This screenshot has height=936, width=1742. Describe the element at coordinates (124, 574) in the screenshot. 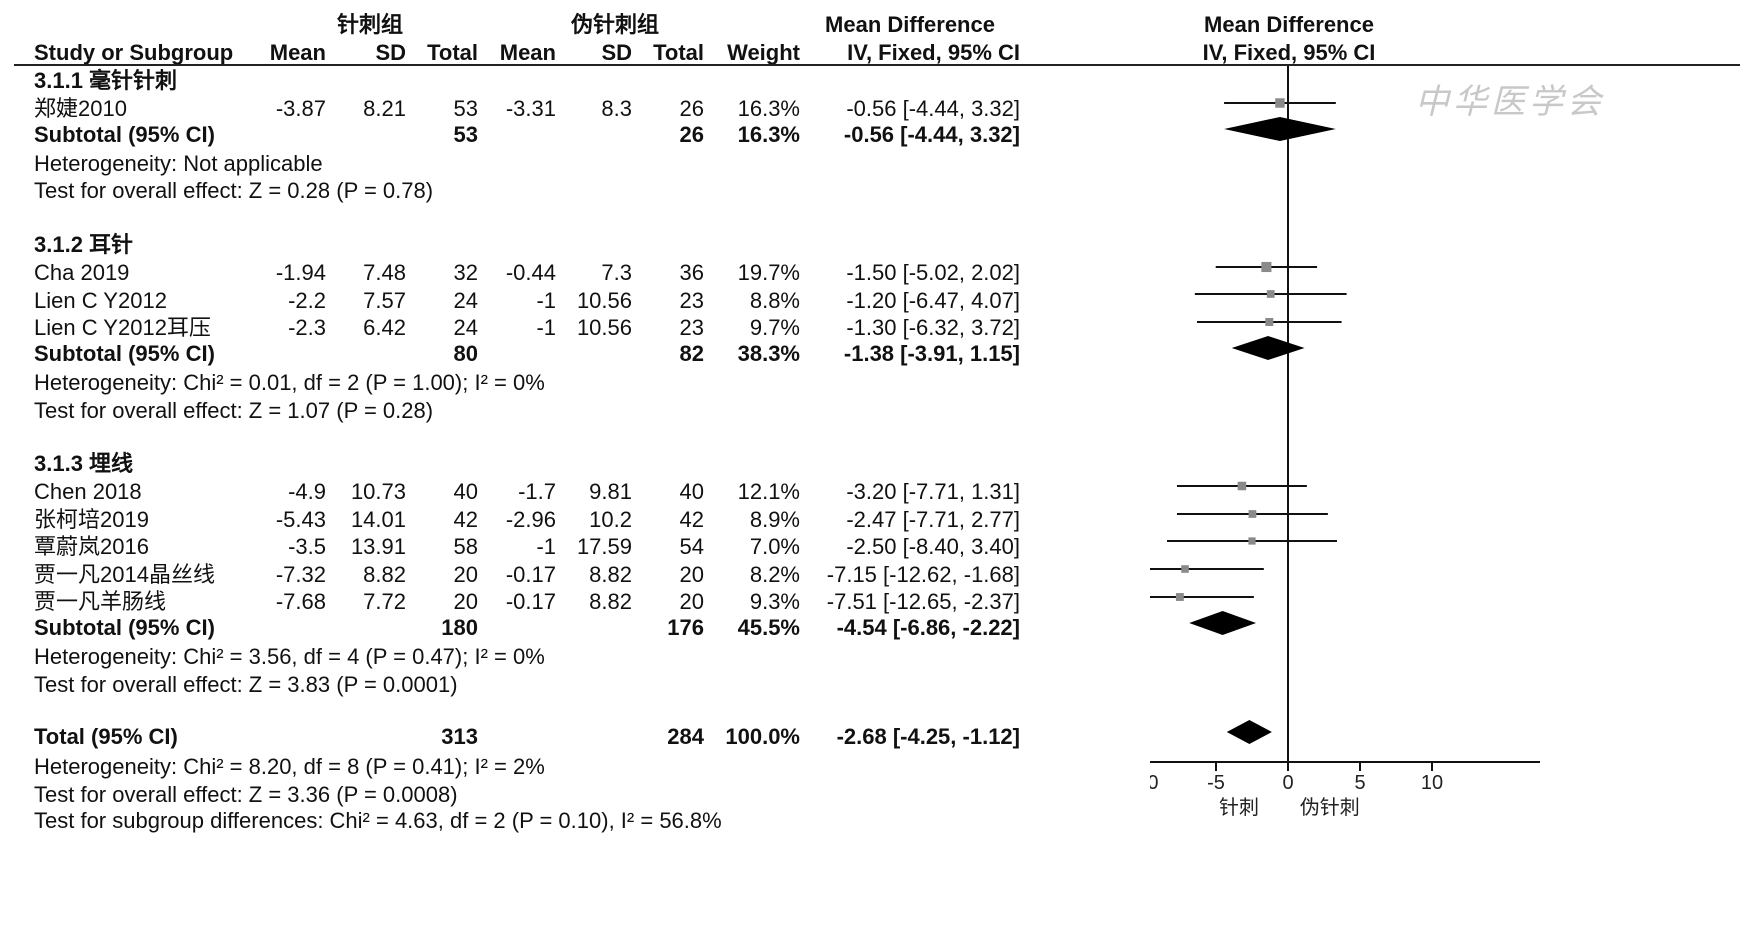

I see `study-name: 贾一凡2014晶丝线` at that location.